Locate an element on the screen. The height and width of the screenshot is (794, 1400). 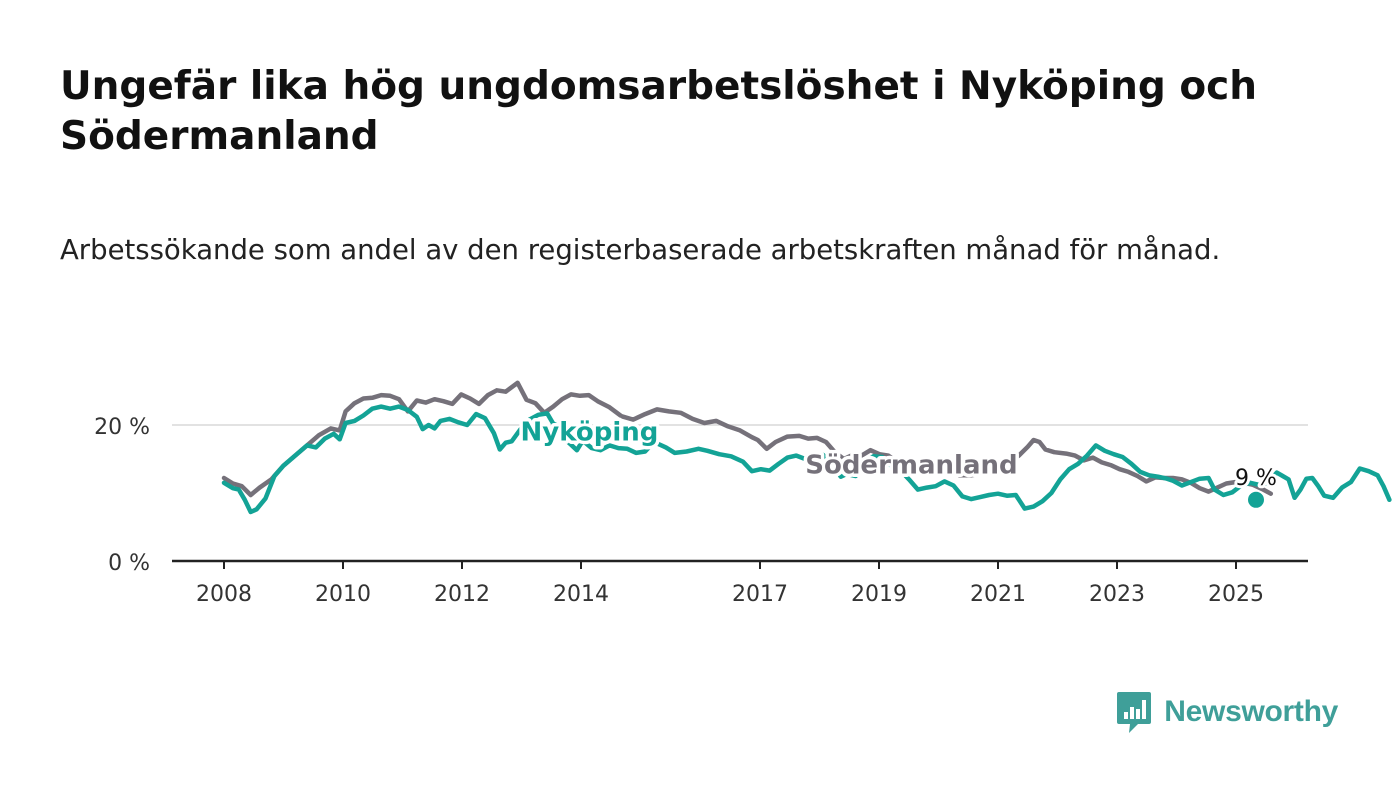
series-label: Södermanland is located at coordinates (911, 465).